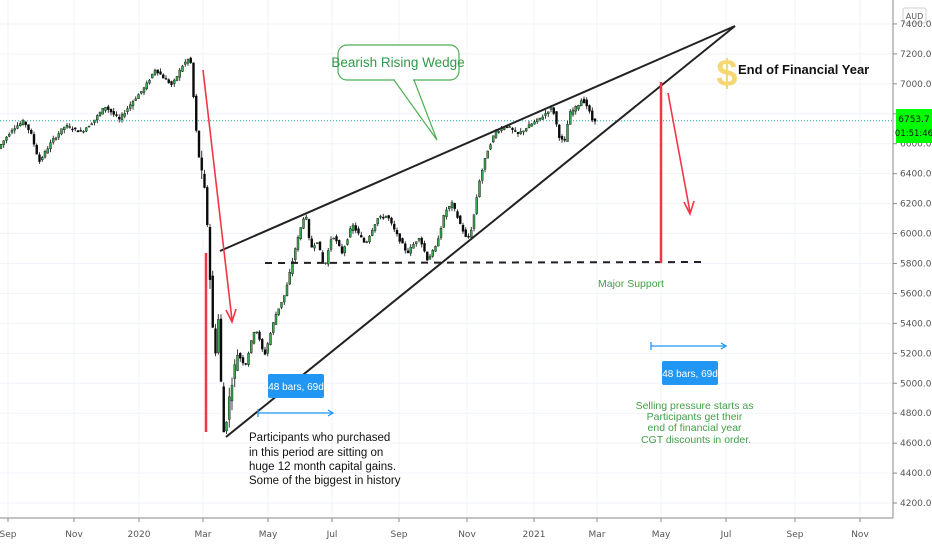 This screenshot has height=550, width=932. I want to click on support-line, so click(485, 262).